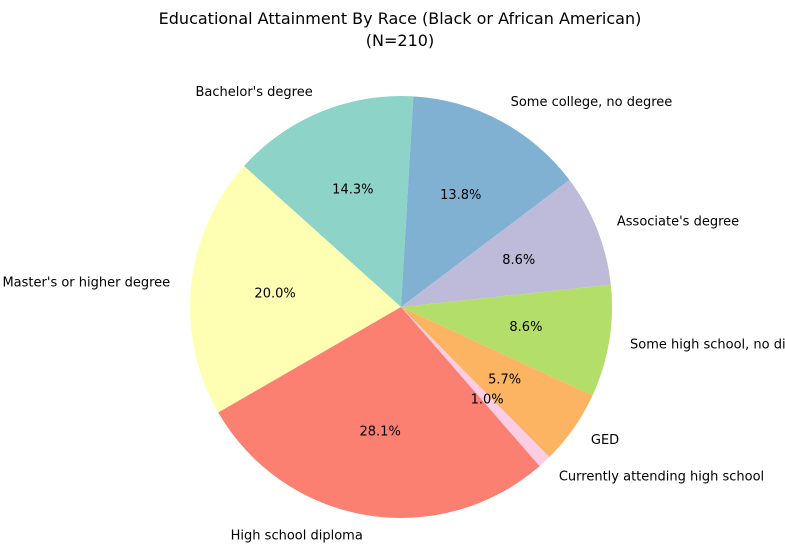 The image size is (785, 558). I want to click on slice-percent-label: 5.7%, so click(504, 379).